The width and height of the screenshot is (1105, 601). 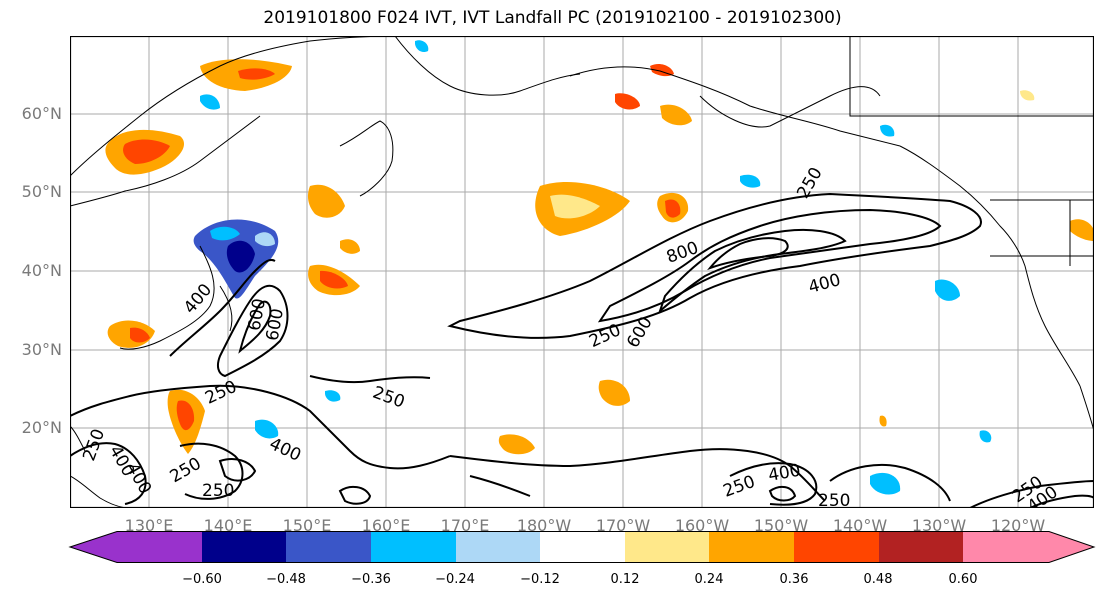 I want to click on colorbar-tick-neg024: −0.24, so click(x=455, y=579).